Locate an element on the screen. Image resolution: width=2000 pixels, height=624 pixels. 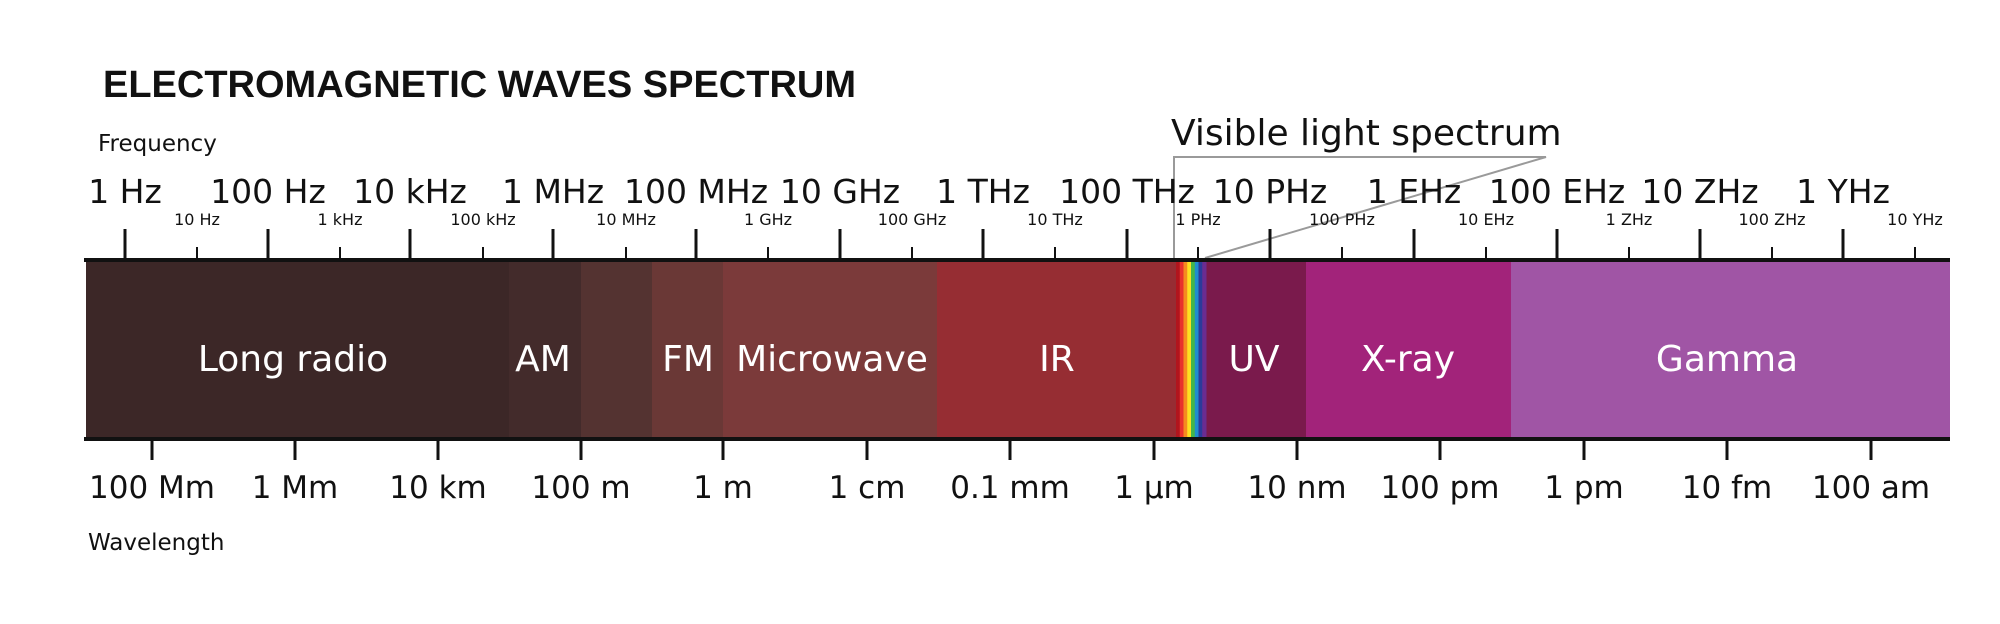
wavelength-label: 100 am is located at coordinates (1871, 488).